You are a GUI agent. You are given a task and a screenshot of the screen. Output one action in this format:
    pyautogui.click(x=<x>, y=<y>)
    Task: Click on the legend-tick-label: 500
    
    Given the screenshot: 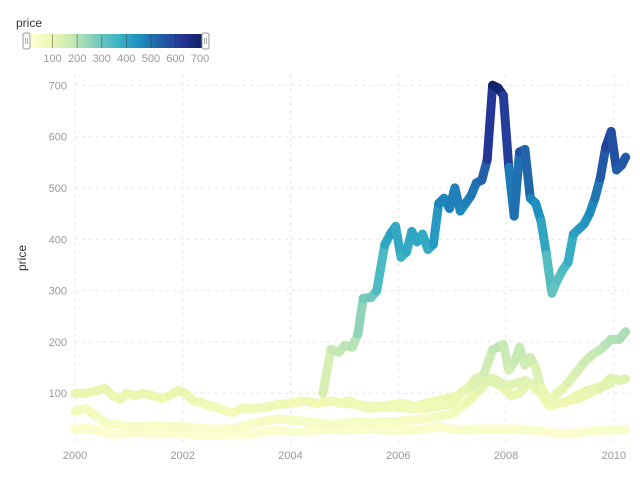 What is the action you would take?
    pyautogui.click(x=151, y=59)
    